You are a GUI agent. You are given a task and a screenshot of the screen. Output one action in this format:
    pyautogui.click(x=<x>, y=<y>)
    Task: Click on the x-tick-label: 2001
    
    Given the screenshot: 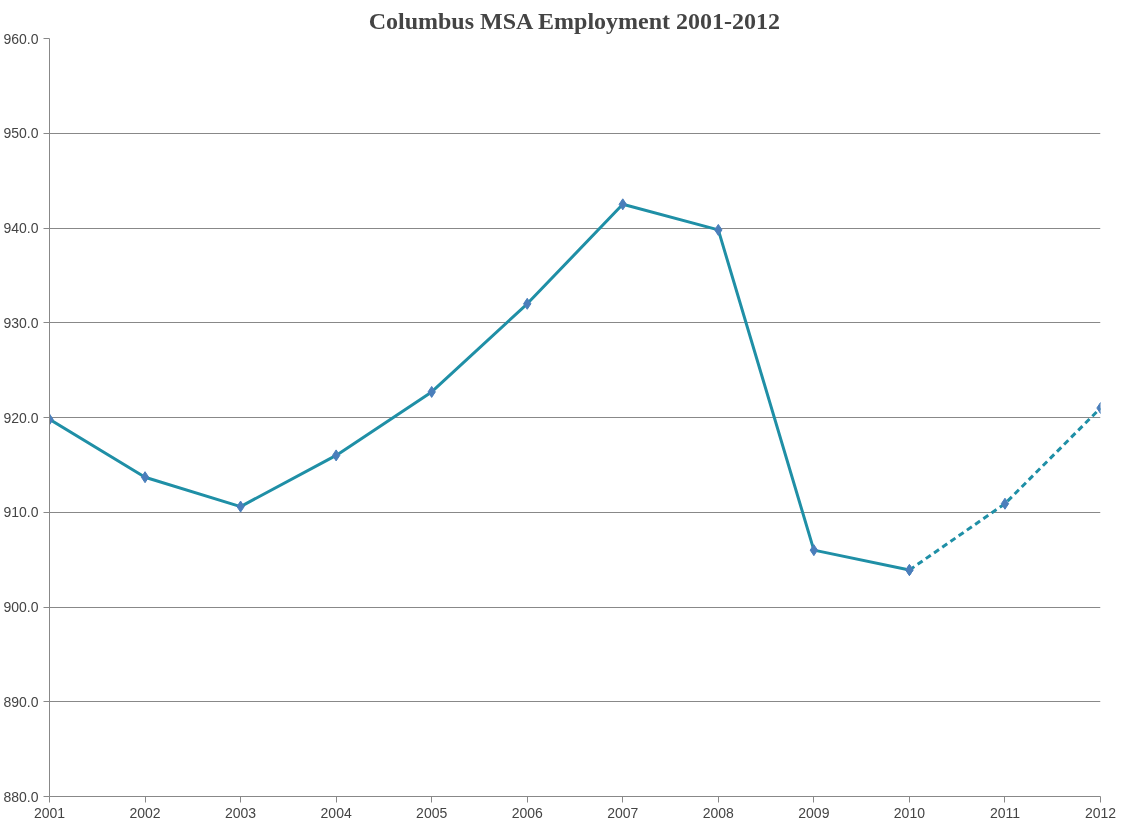 What is the action you would take?
    pyautogui.click(x=49, y=812)
    